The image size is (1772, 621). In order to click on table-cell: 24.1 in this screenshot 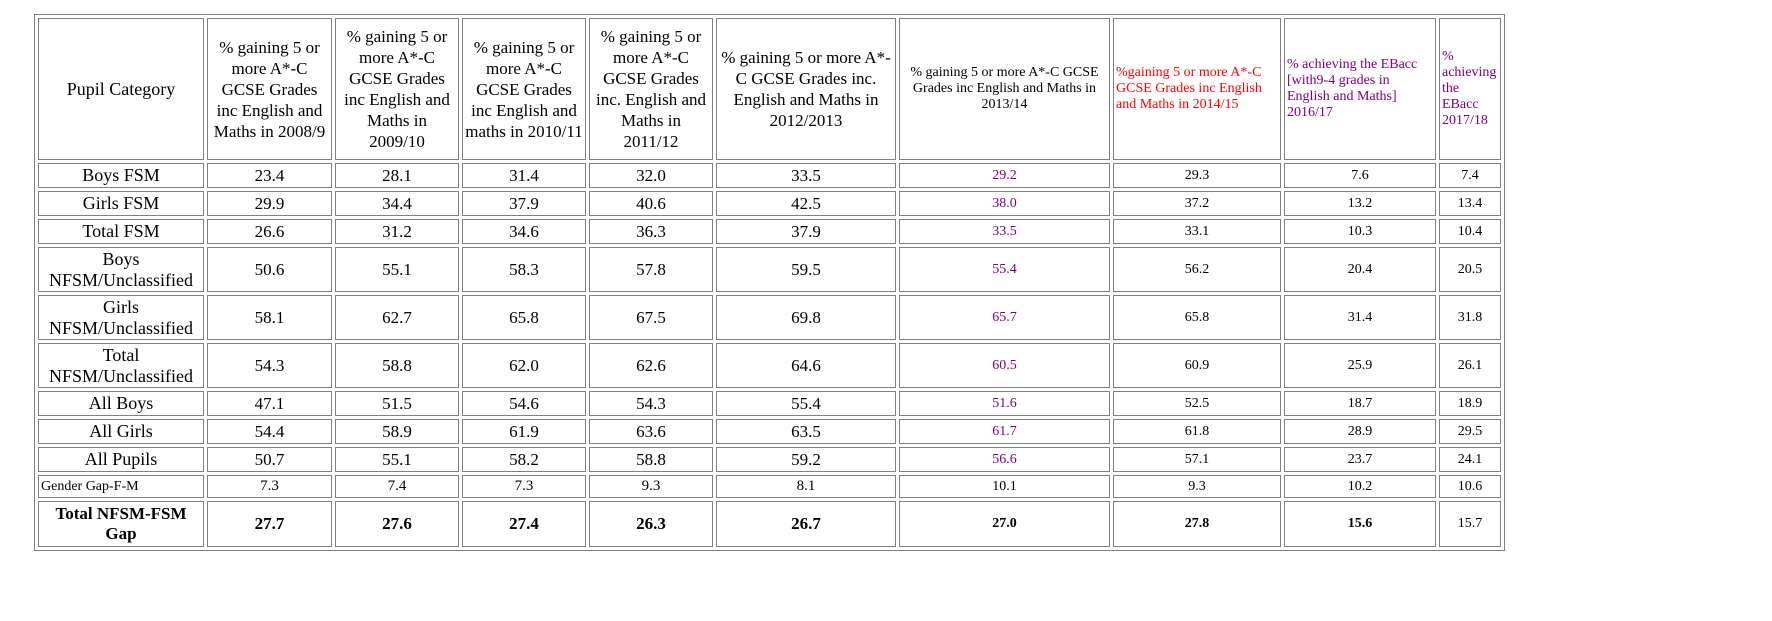, I will do `click(1470, 459)`.